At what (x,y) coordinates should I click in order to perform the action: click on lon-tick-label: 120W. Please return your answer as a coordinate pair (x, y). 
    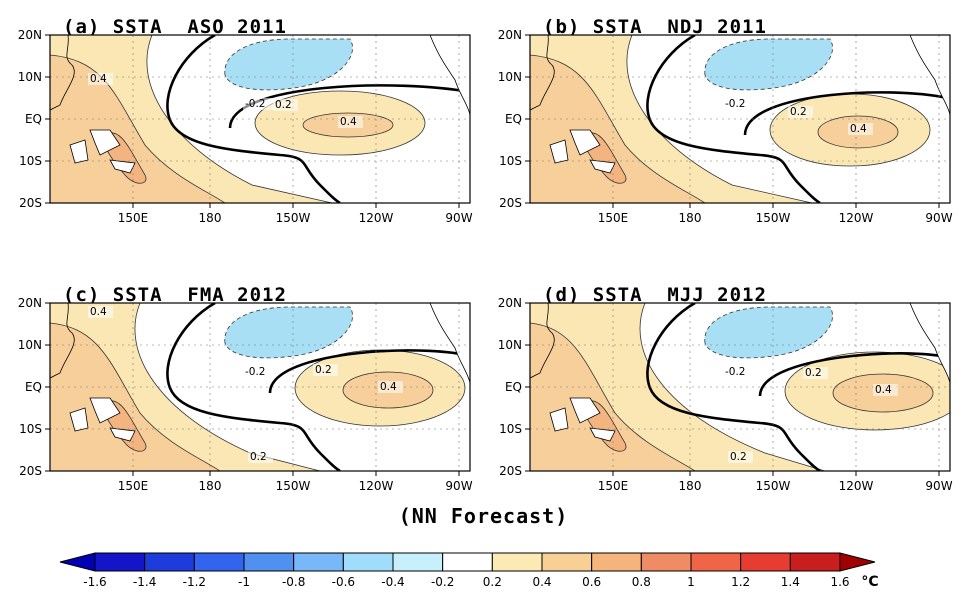
    Looking at the image, I should click on (376, 218).